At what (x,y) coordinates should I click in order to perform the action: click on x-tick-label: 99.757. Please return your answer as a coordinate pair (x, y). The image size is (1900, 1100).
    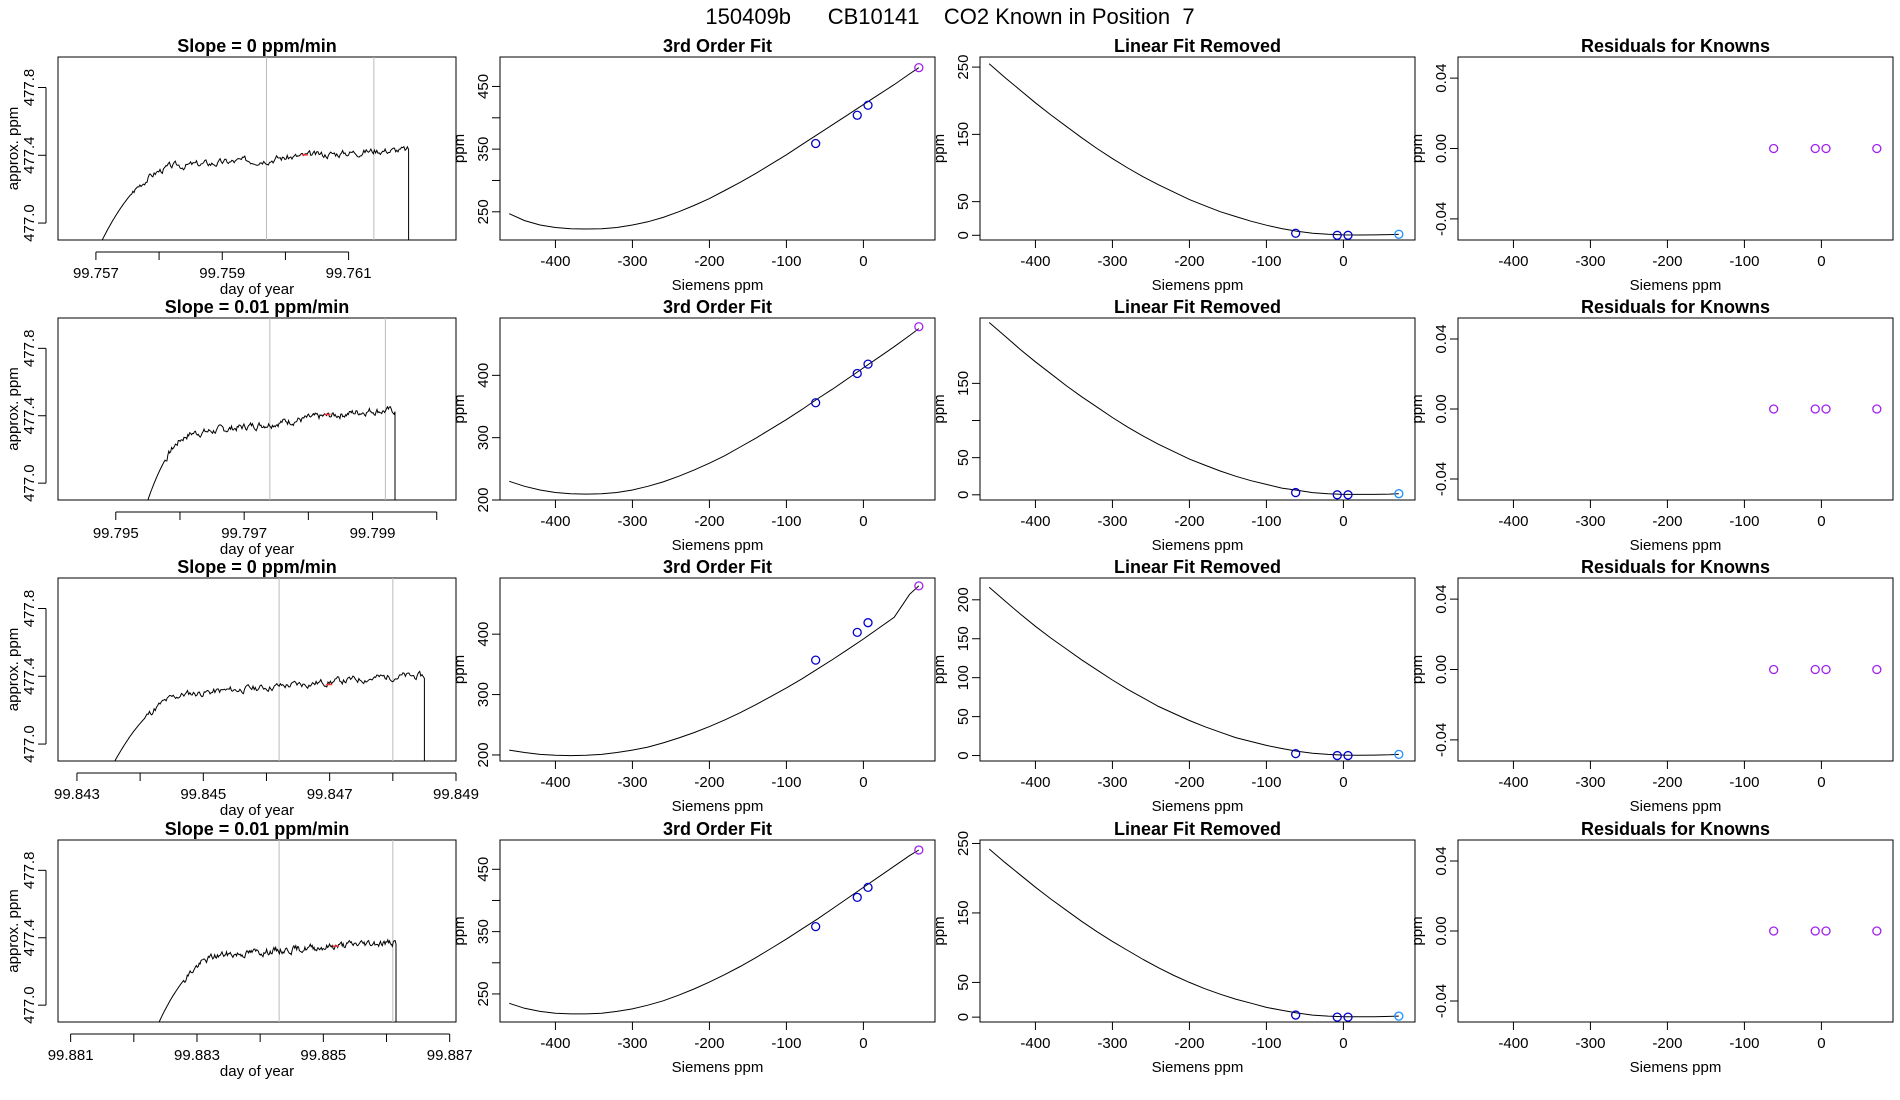
    Looking at the image, I should click on (96, 273).